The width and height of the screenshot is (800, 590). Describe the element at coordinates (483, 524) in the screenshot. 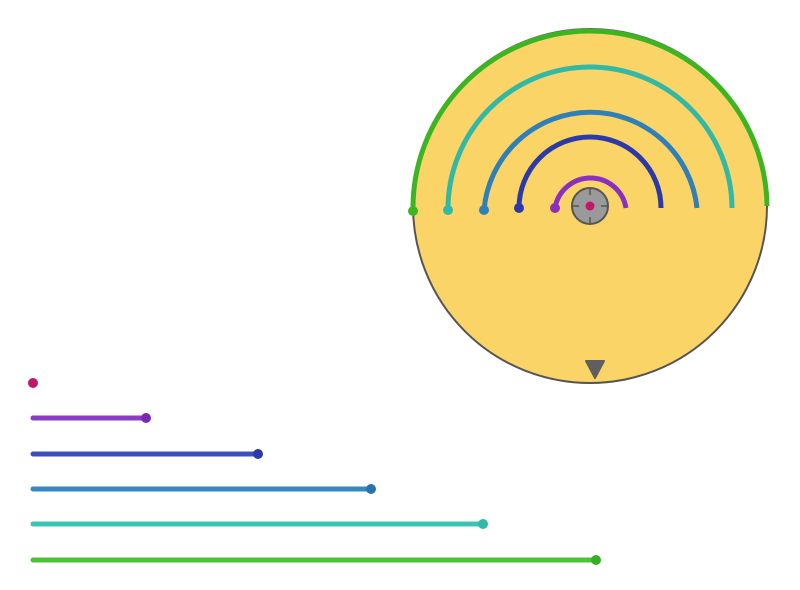

I see `bar-end-teal` at that location.